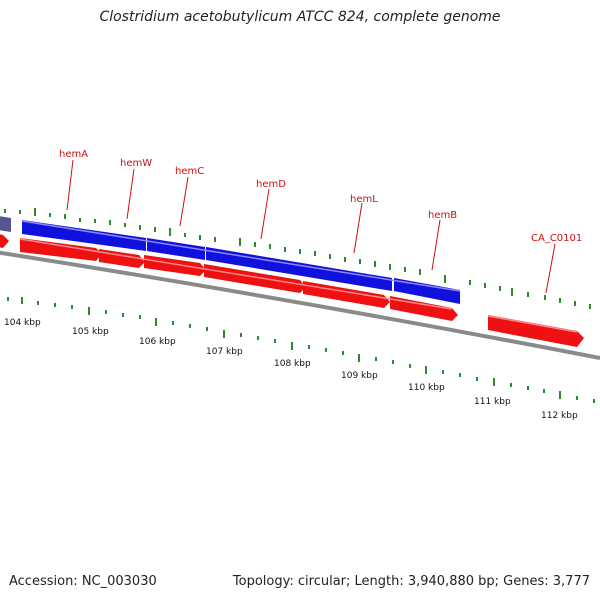  What do you see at coordinates (22, 323) in the screenshot?
I see `scale-label: 104 kbp` at bounding box center [22, 323].